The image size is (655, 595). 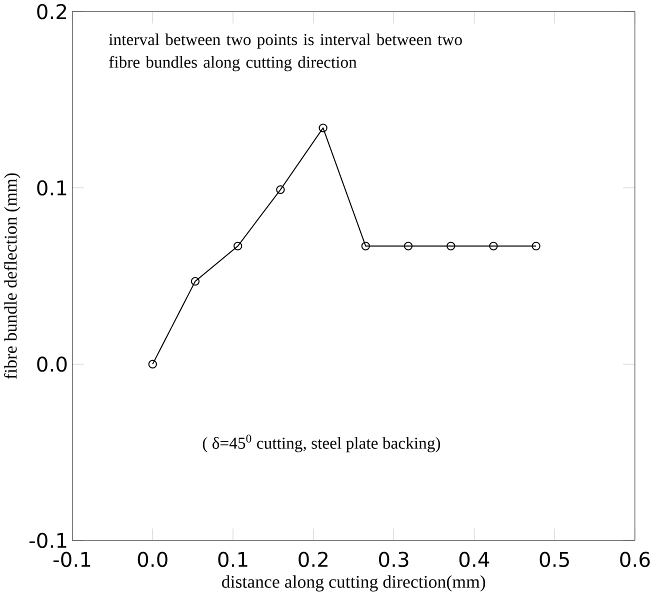 I want to click on x-tick-label: 0.2, so click(x=313, y=559).